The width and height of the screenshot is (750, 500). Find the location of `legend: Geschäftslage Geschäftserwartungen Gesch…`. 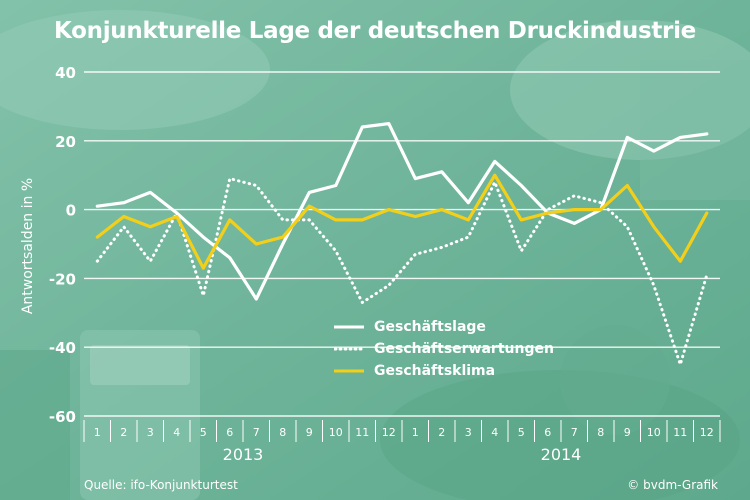

legend: Geschäftslage Geschäftserwartungen Gesch… is located at coordinates (444, 349).